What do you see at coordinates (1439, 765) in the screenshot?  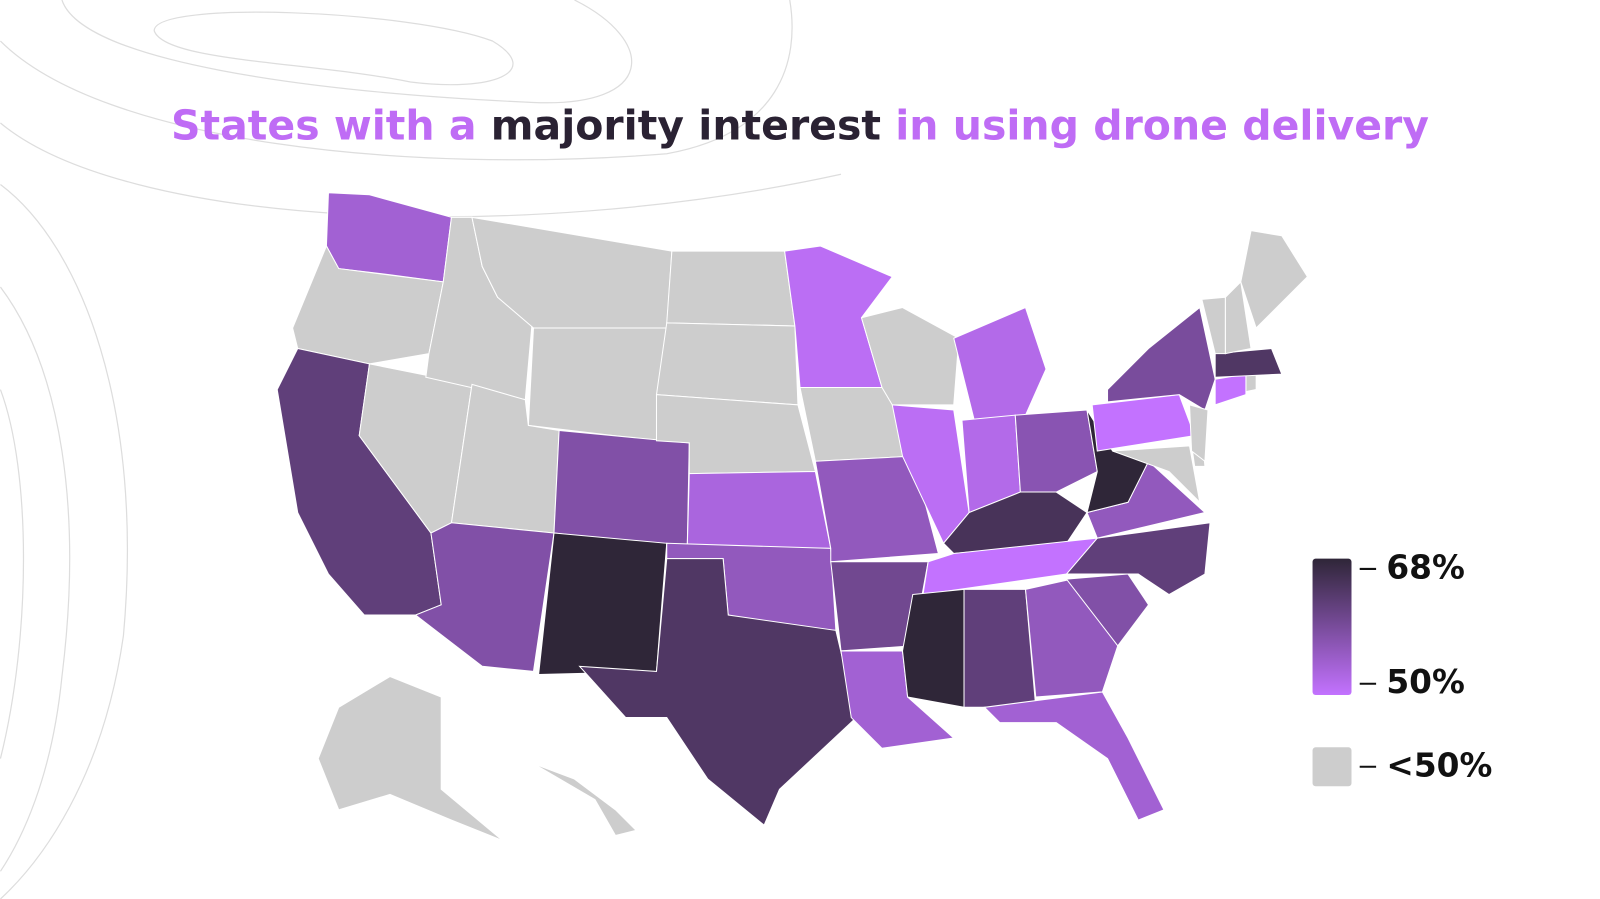 I see `legend-label: <50%` at bounding box center [1439, 765].